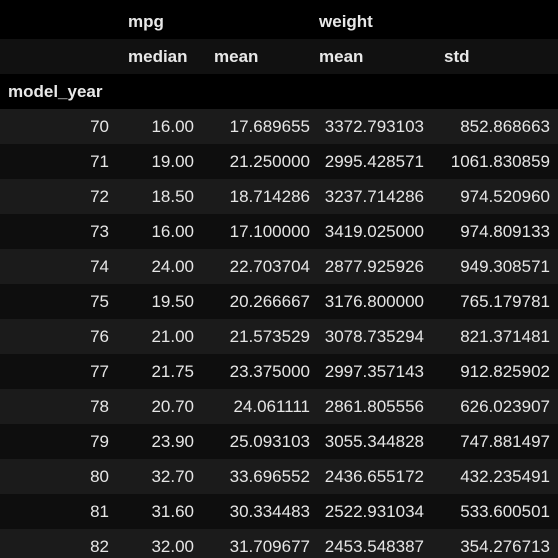 The width and height of the screenshot is (558, 558). I want to click on weight-mean-cell: 3176.800000, so click(373, 301).